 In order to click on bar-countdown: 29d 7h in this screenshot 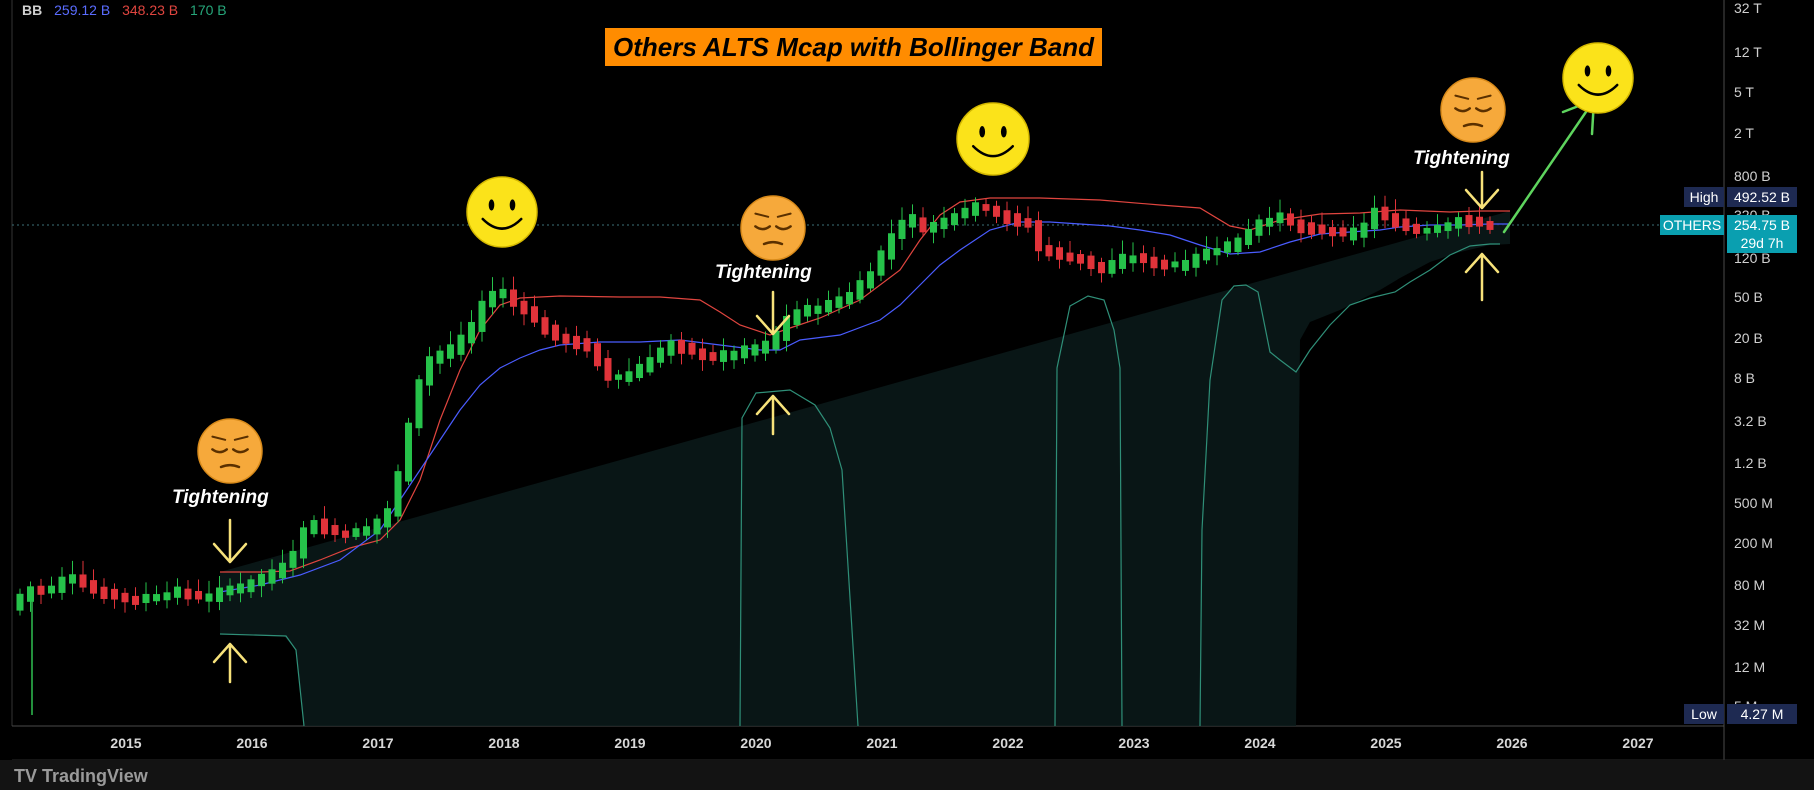, I will do `click(1762, 243)`.